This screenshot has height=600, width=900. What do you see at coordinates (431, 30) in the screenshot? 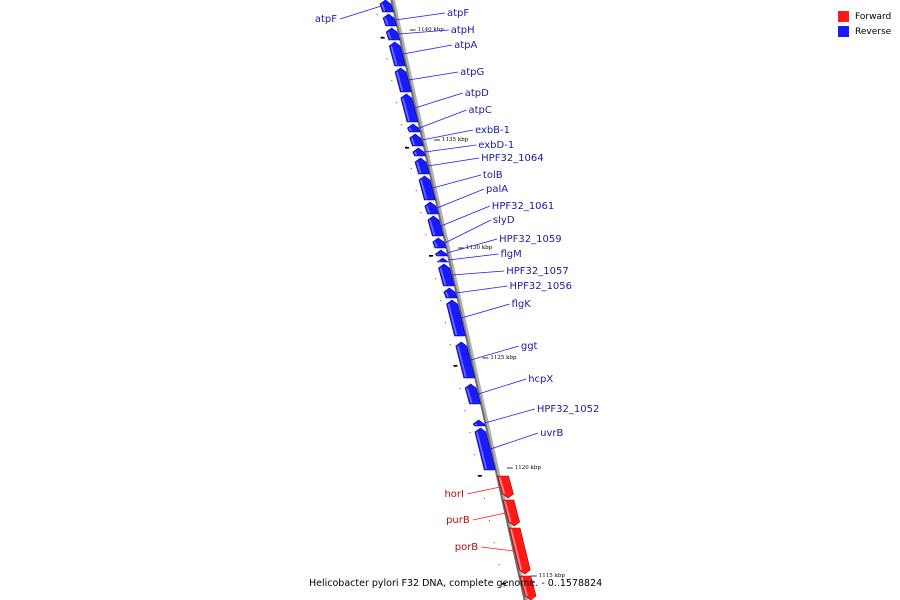
I see `tick-label: 1140 kbp` at bounding box center [431, 30].